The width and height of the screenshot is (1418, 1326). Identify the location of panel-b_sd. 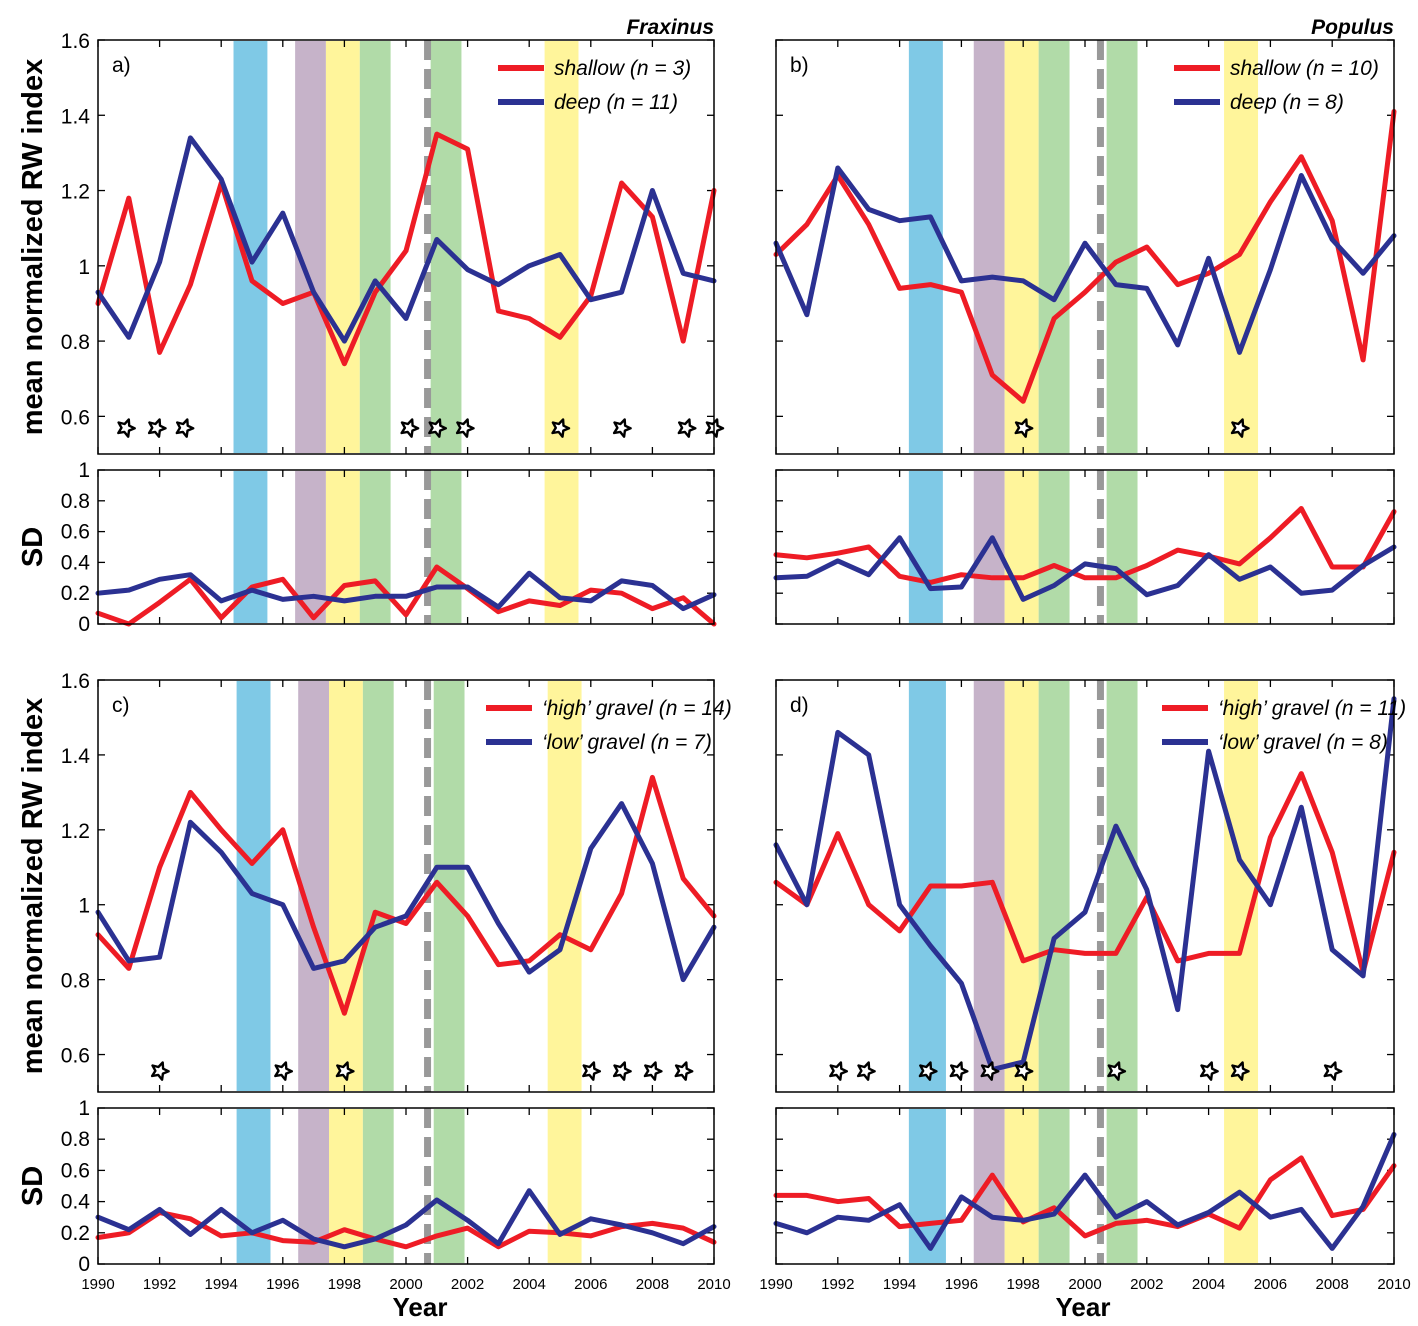
(1085, 547).